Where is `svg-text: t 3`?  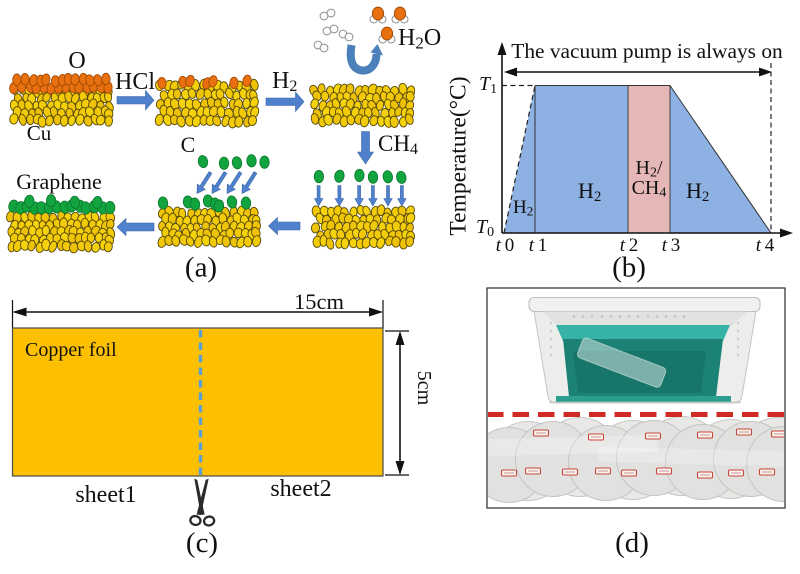 svg-text: t 3 is located at coordinates (671, 245).